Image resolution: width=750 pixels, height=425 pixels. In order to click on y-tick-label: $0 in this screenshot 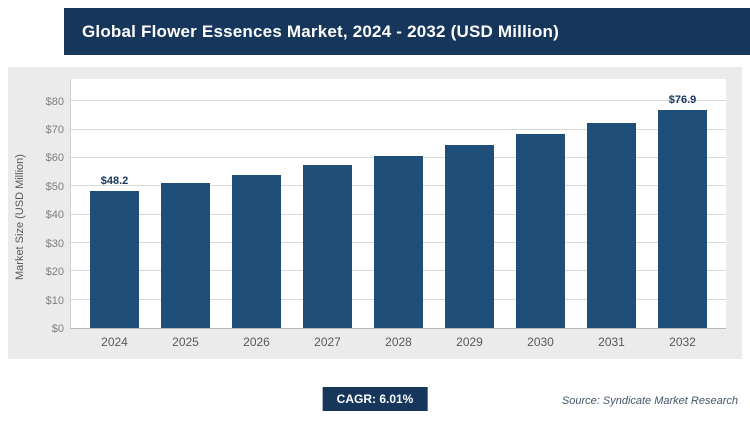, I will do `click(57, 329)`.